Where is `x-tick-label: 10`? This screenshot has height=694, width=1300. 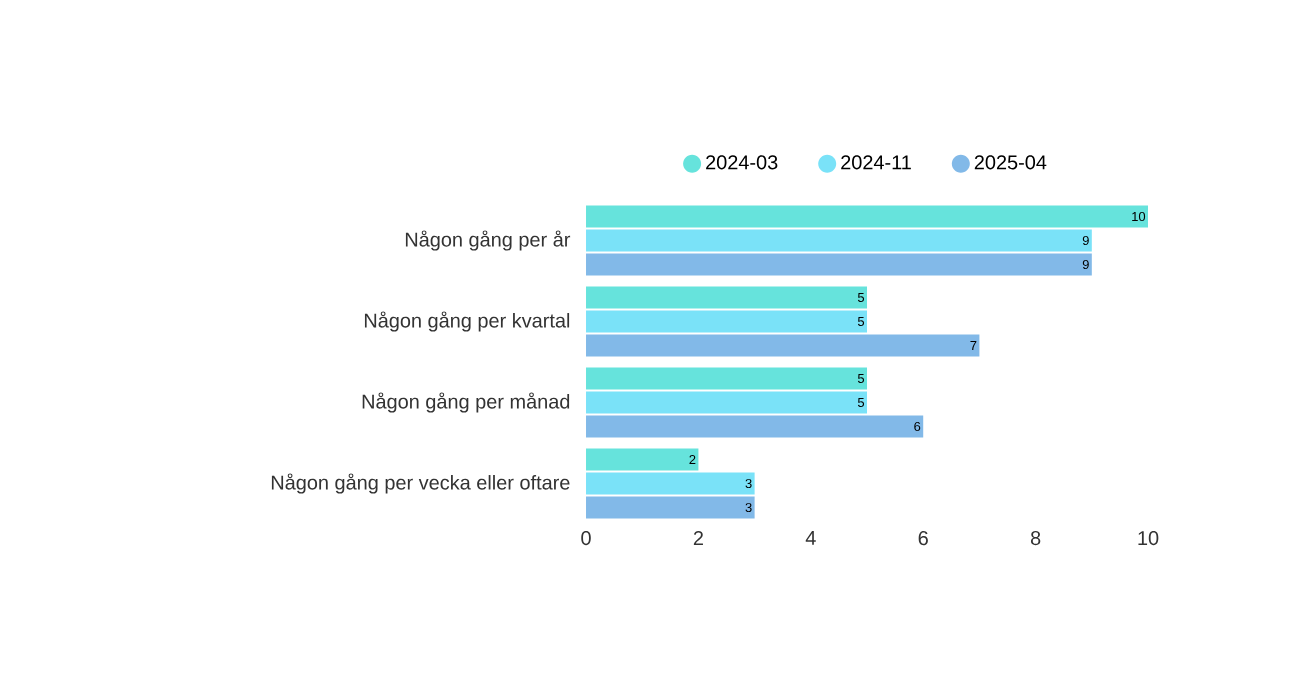
x-tick-label: 10 is located at coordinates (1148, 538).